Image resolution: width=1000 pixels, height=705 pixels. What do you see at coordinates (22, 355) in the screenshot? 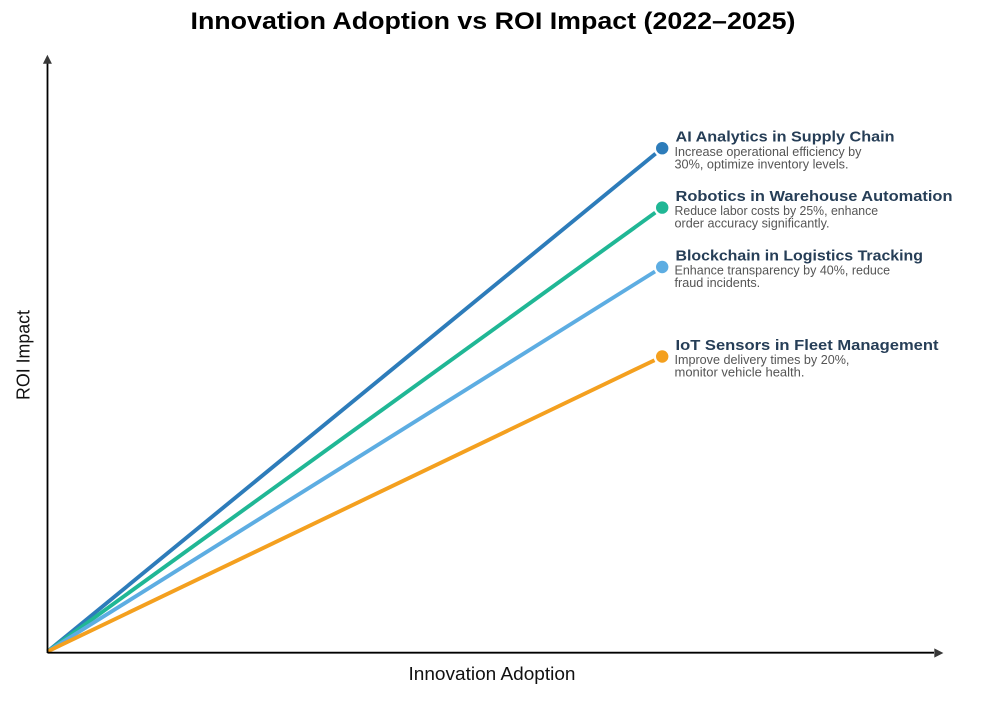
I see `svg-text: ROI Impact` at bounding box center [22, 355].